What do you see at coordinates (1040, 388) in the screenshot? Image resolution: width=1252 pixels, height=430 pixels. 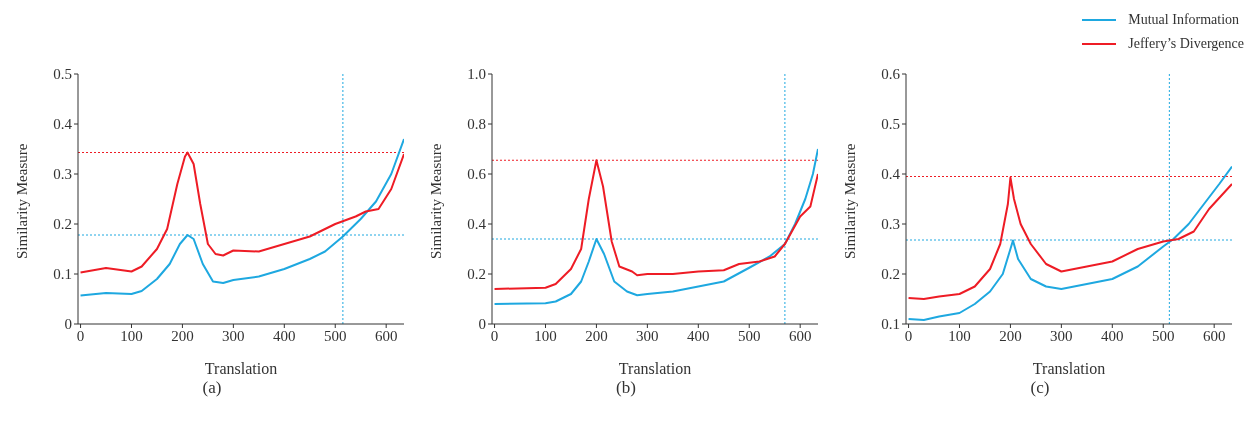 I see `text: (c)` at bounding box center [1040, 388].